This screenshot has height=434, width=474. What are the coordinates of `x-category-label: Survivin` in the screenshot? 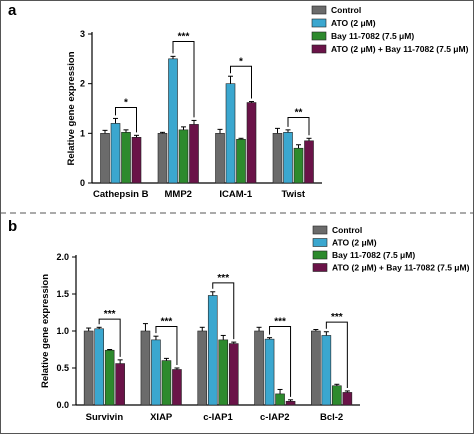 It's located at (105, 417).